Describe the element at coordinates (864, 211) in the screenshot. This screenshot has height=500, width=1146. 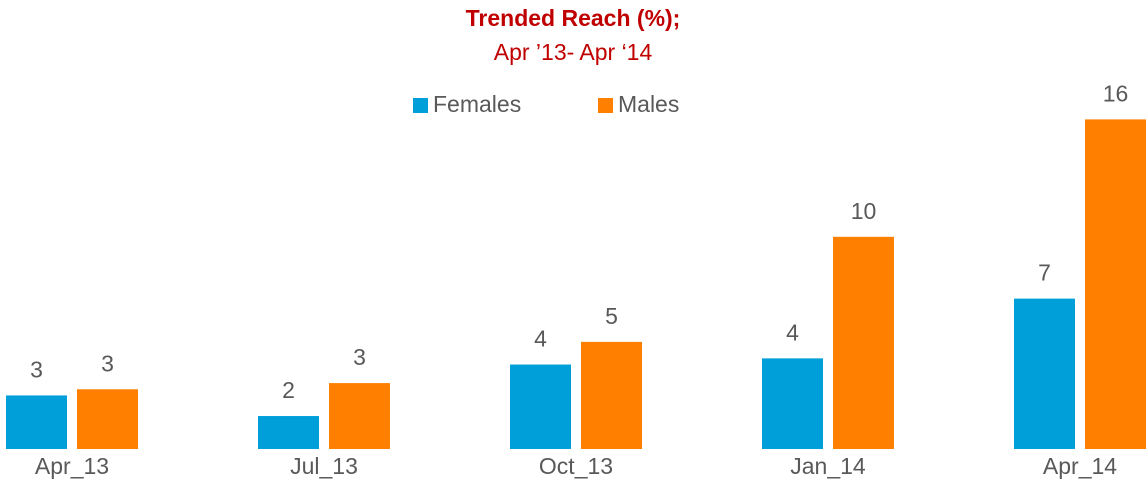
I see `value-label: 10` at that location.